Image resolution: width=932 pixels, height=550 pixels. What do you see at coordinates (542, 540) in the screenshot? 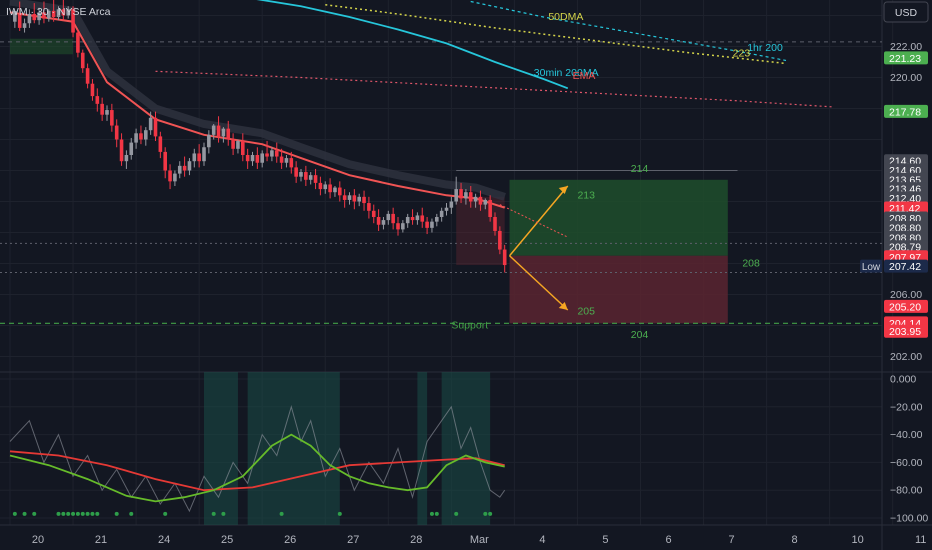
I see `date-tick-label: 4` at bounding box center [542, 540].